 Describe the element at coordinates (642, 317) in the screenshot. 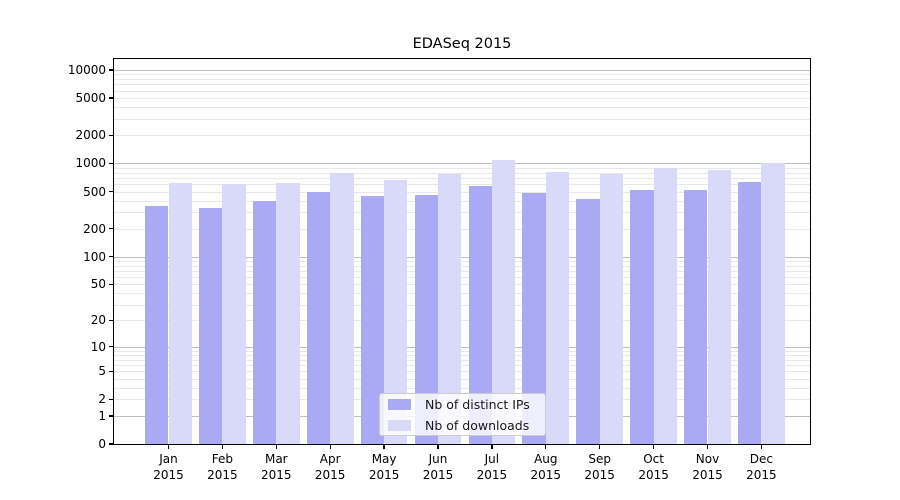

I see `bar-distinct-ips-oct` at that location.